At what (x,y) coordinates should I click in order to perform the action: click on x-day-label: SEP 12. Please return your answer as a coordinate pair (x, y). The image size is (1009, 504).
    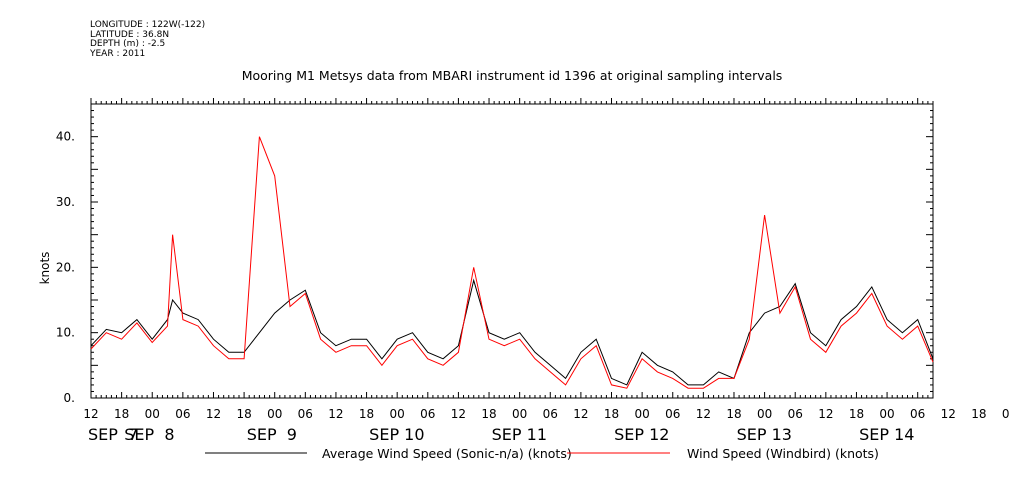
    Looking at the image, I should click on (641, 434).